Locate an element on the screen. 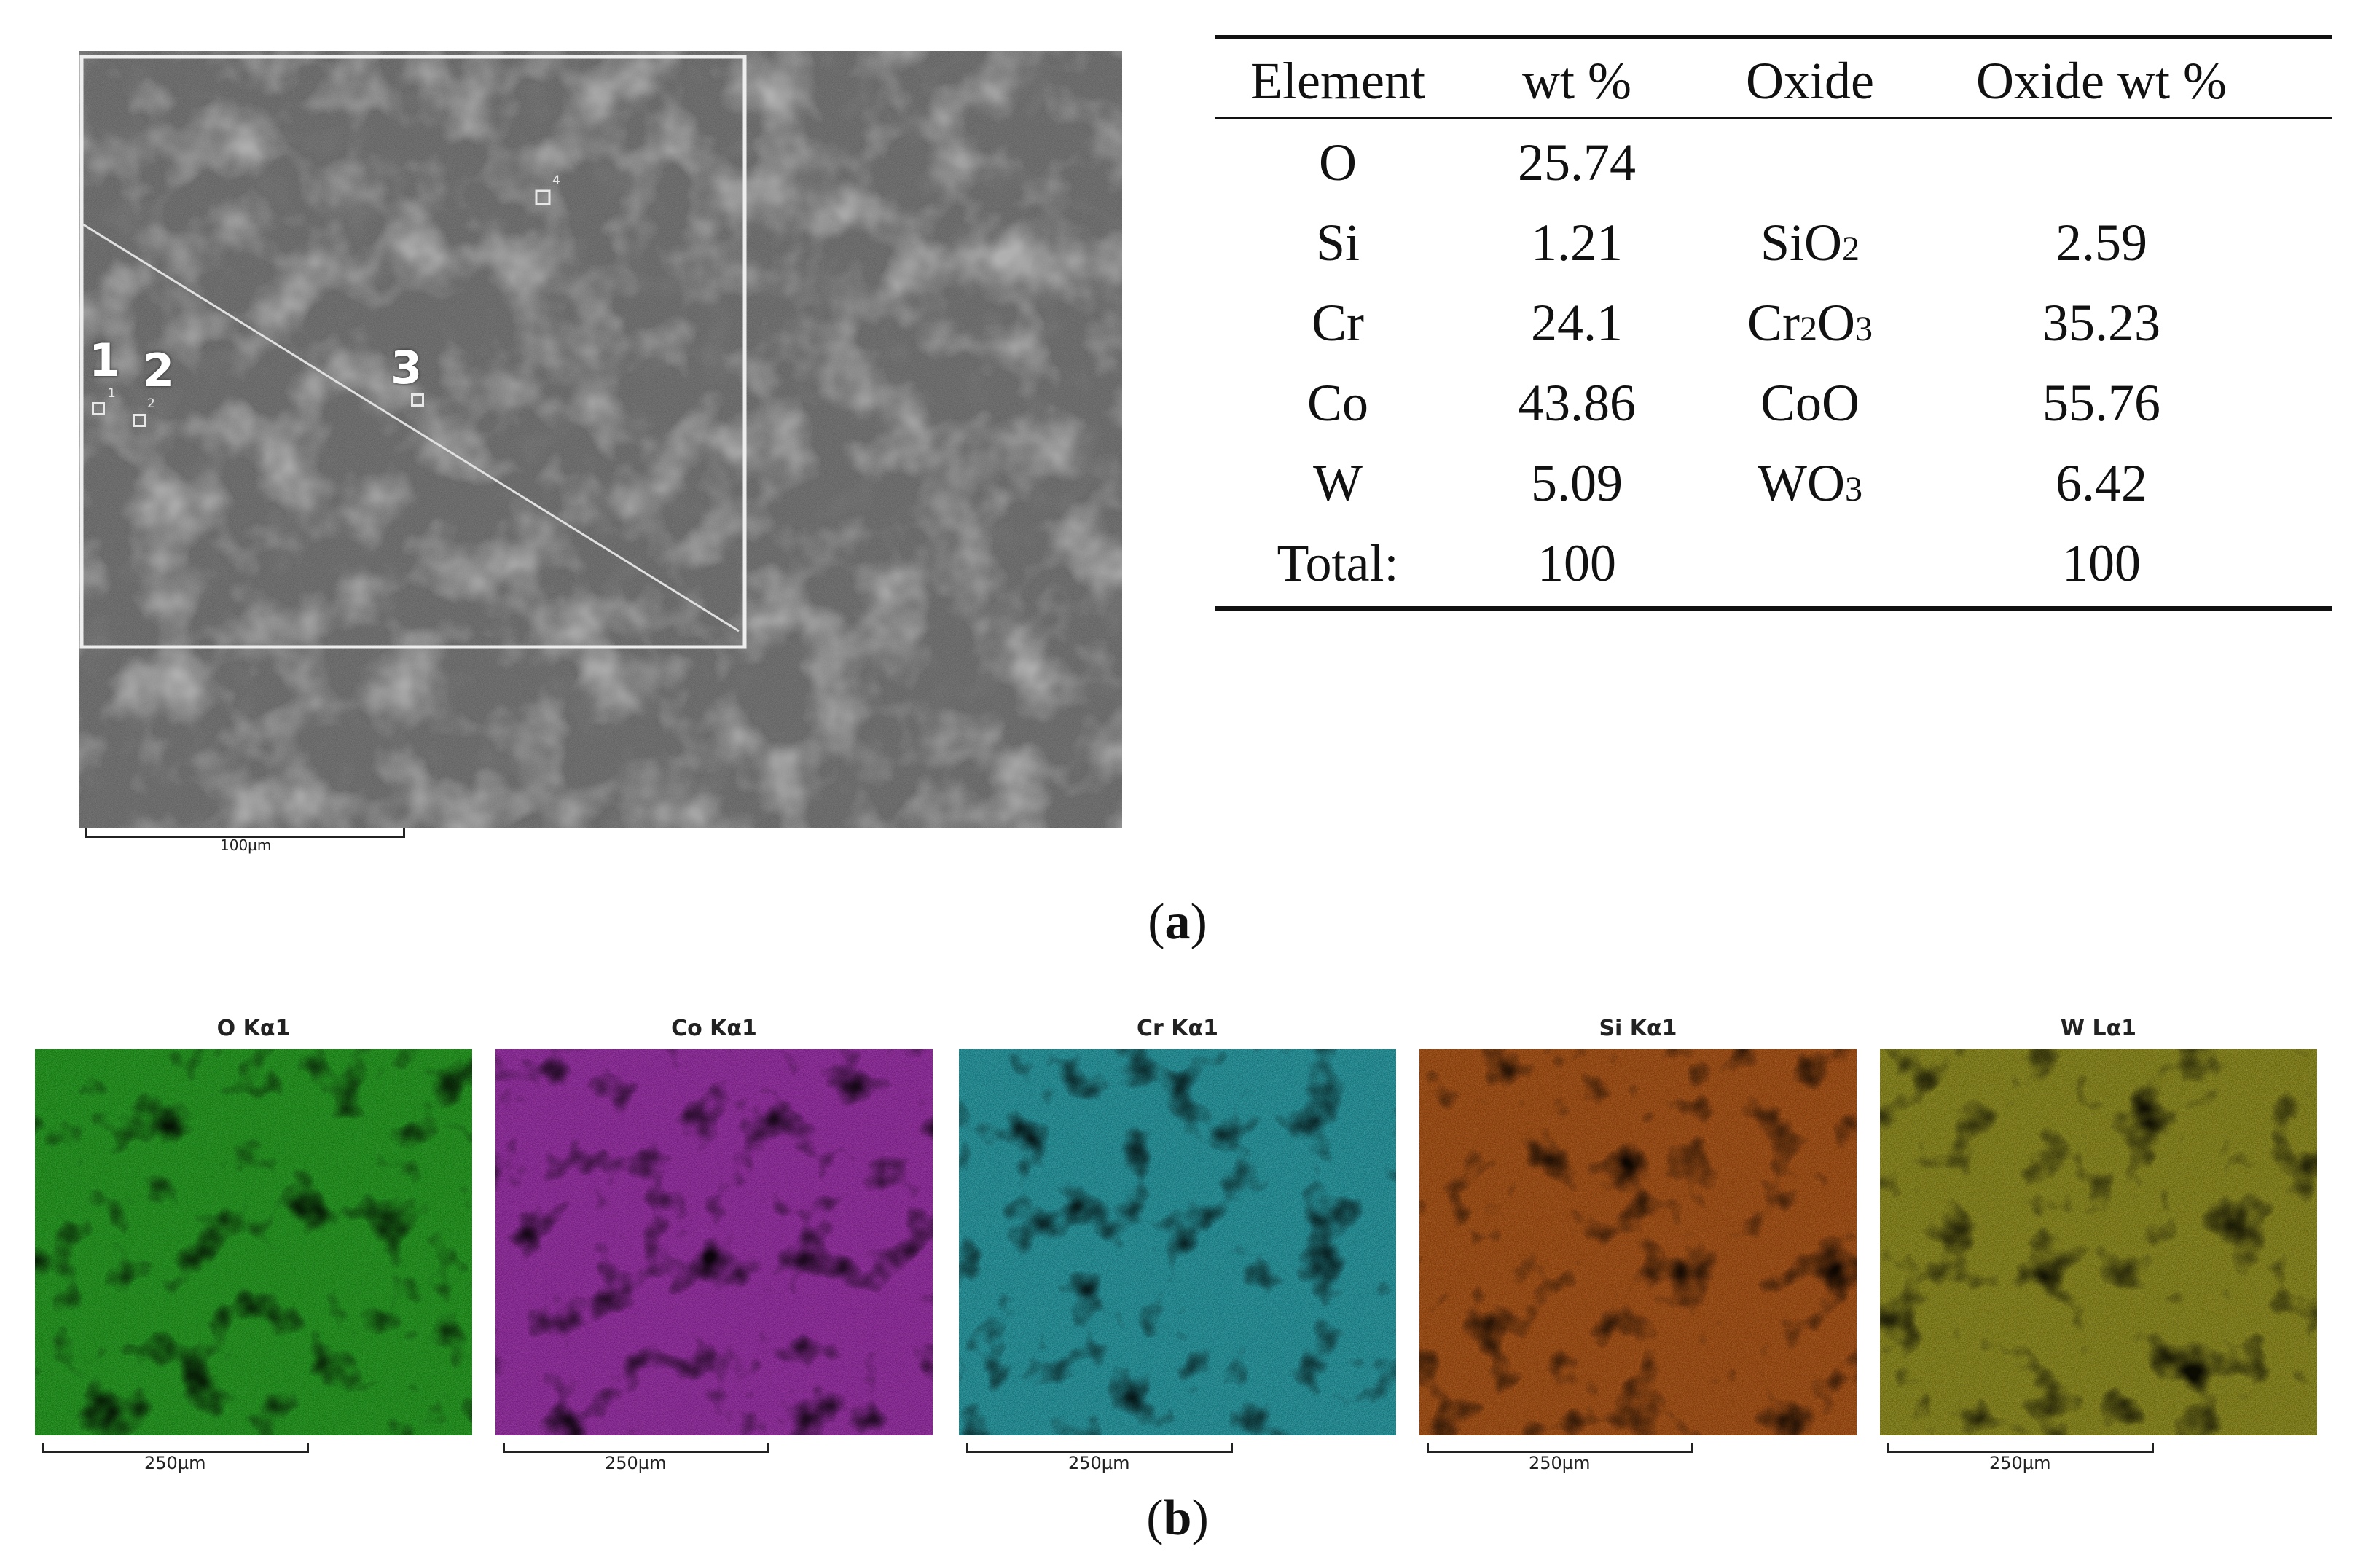 Image resolution: width=2355 pixels, height=1568 pixels. header-wt: wt % is located at coordinates (1576, 81).